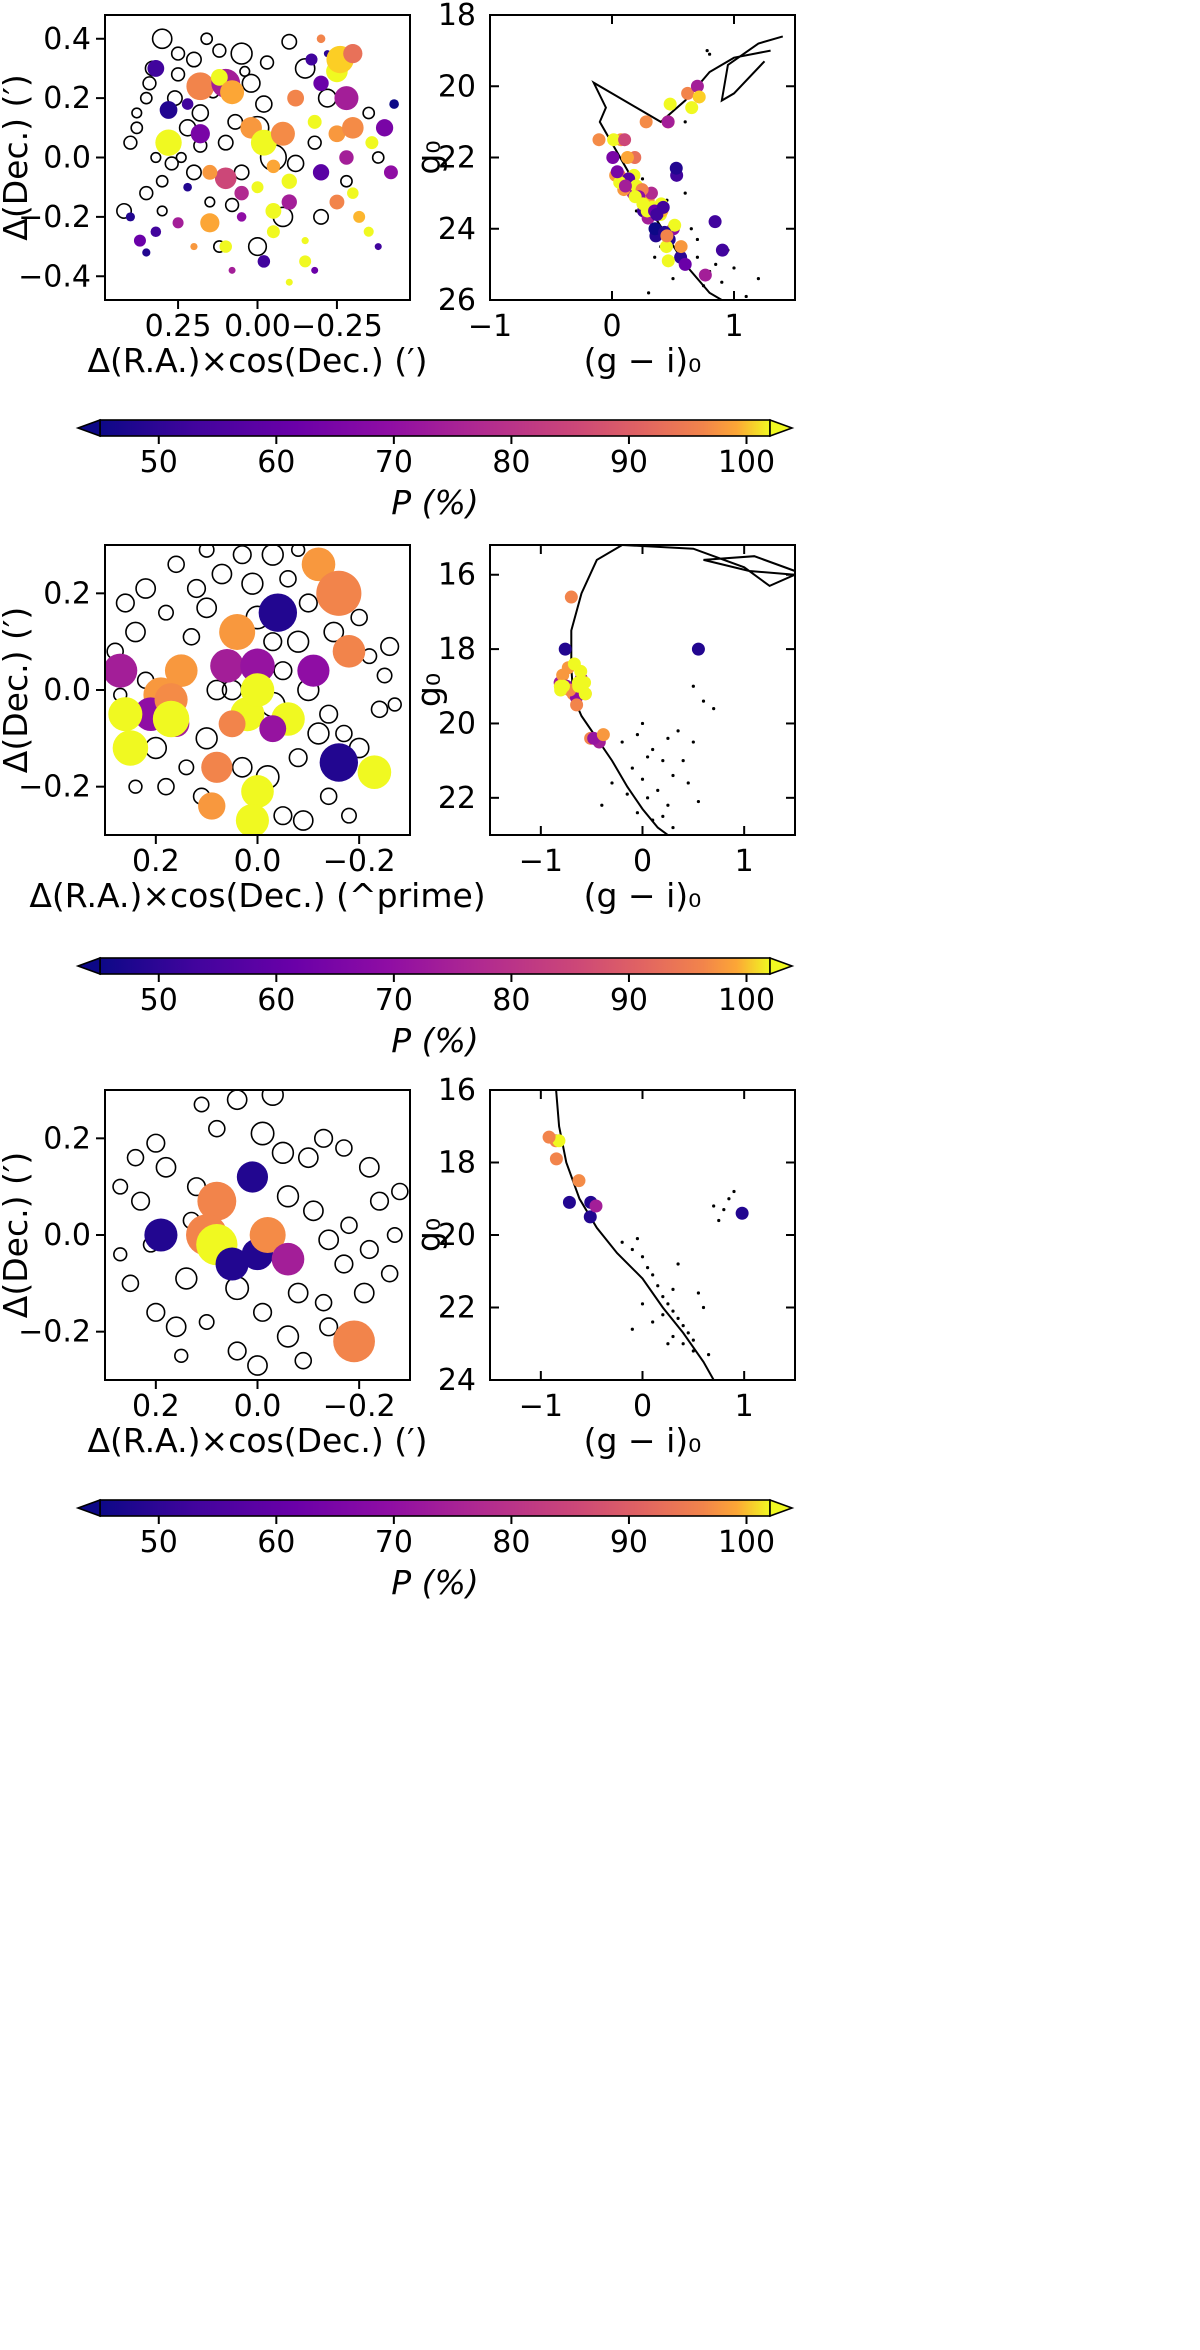 The width and height of the screenshot is (1200, 2350). I want to click on plot-area, so click(257, 157).